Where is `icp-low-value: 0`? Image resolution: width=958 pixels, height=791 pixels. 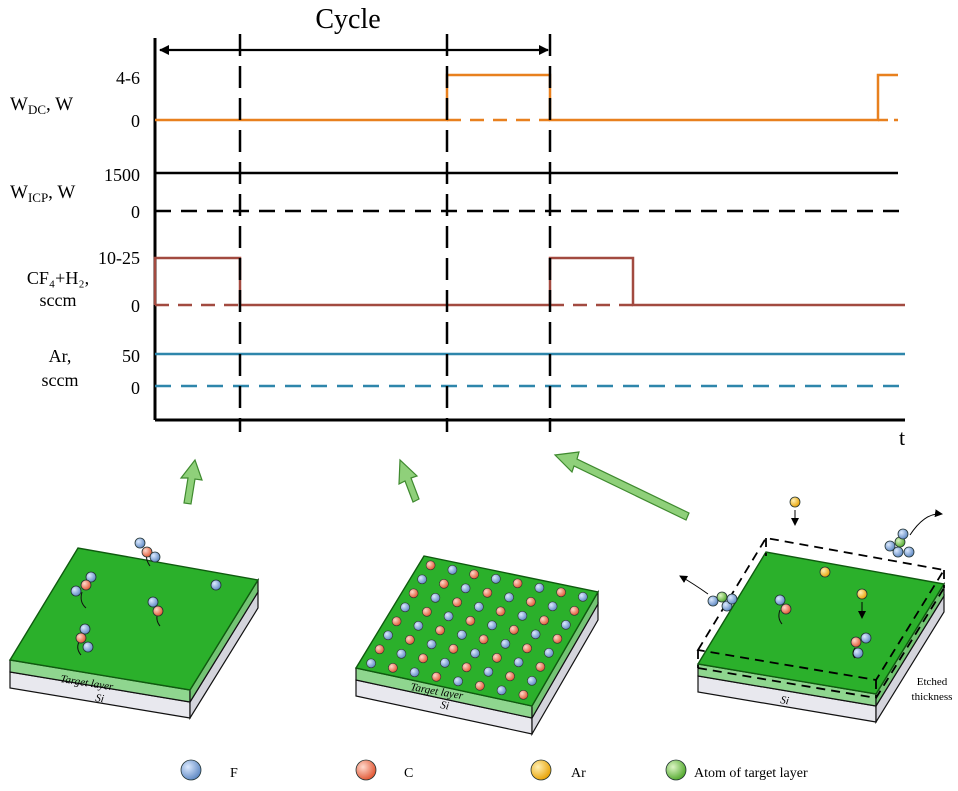
icp-low-value: 0 is located at coordinates (135, 212).